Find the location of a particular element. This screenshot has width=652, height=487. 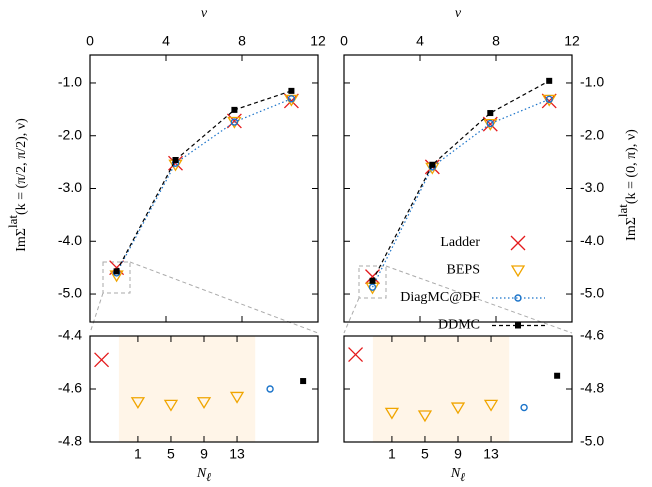

legend-label: DiagMC@DF is located at coordinates (440, 297).